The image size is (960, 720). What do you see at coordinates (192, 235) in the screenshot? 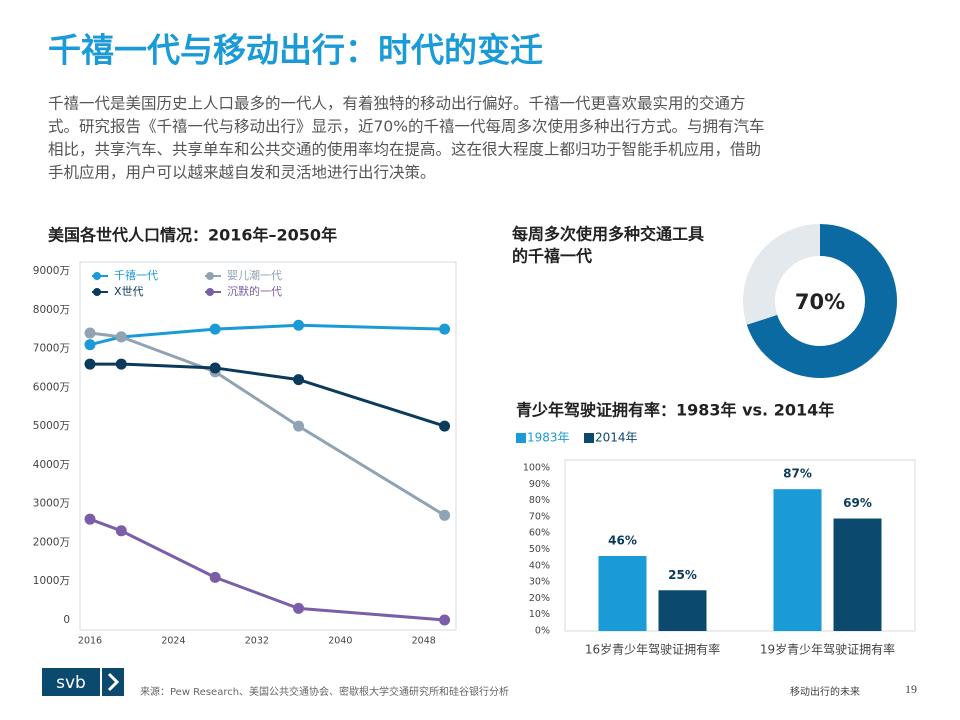
I see `chart-title: 美国各世代人口情况：2016年–2050年` at bounding box center [192, 235].